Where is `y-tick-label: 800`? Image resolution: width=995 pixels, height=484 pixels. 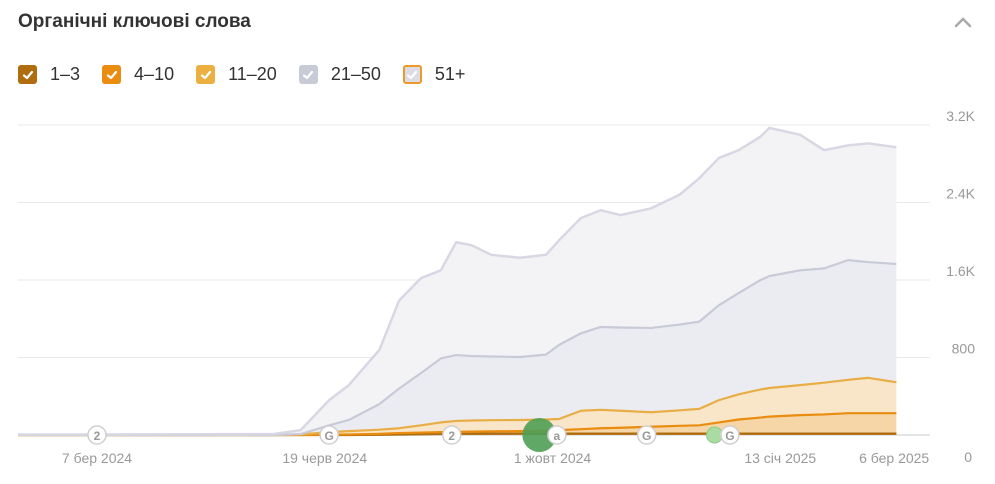
y-tick-label: 800 is located at coordinates (964, 349).